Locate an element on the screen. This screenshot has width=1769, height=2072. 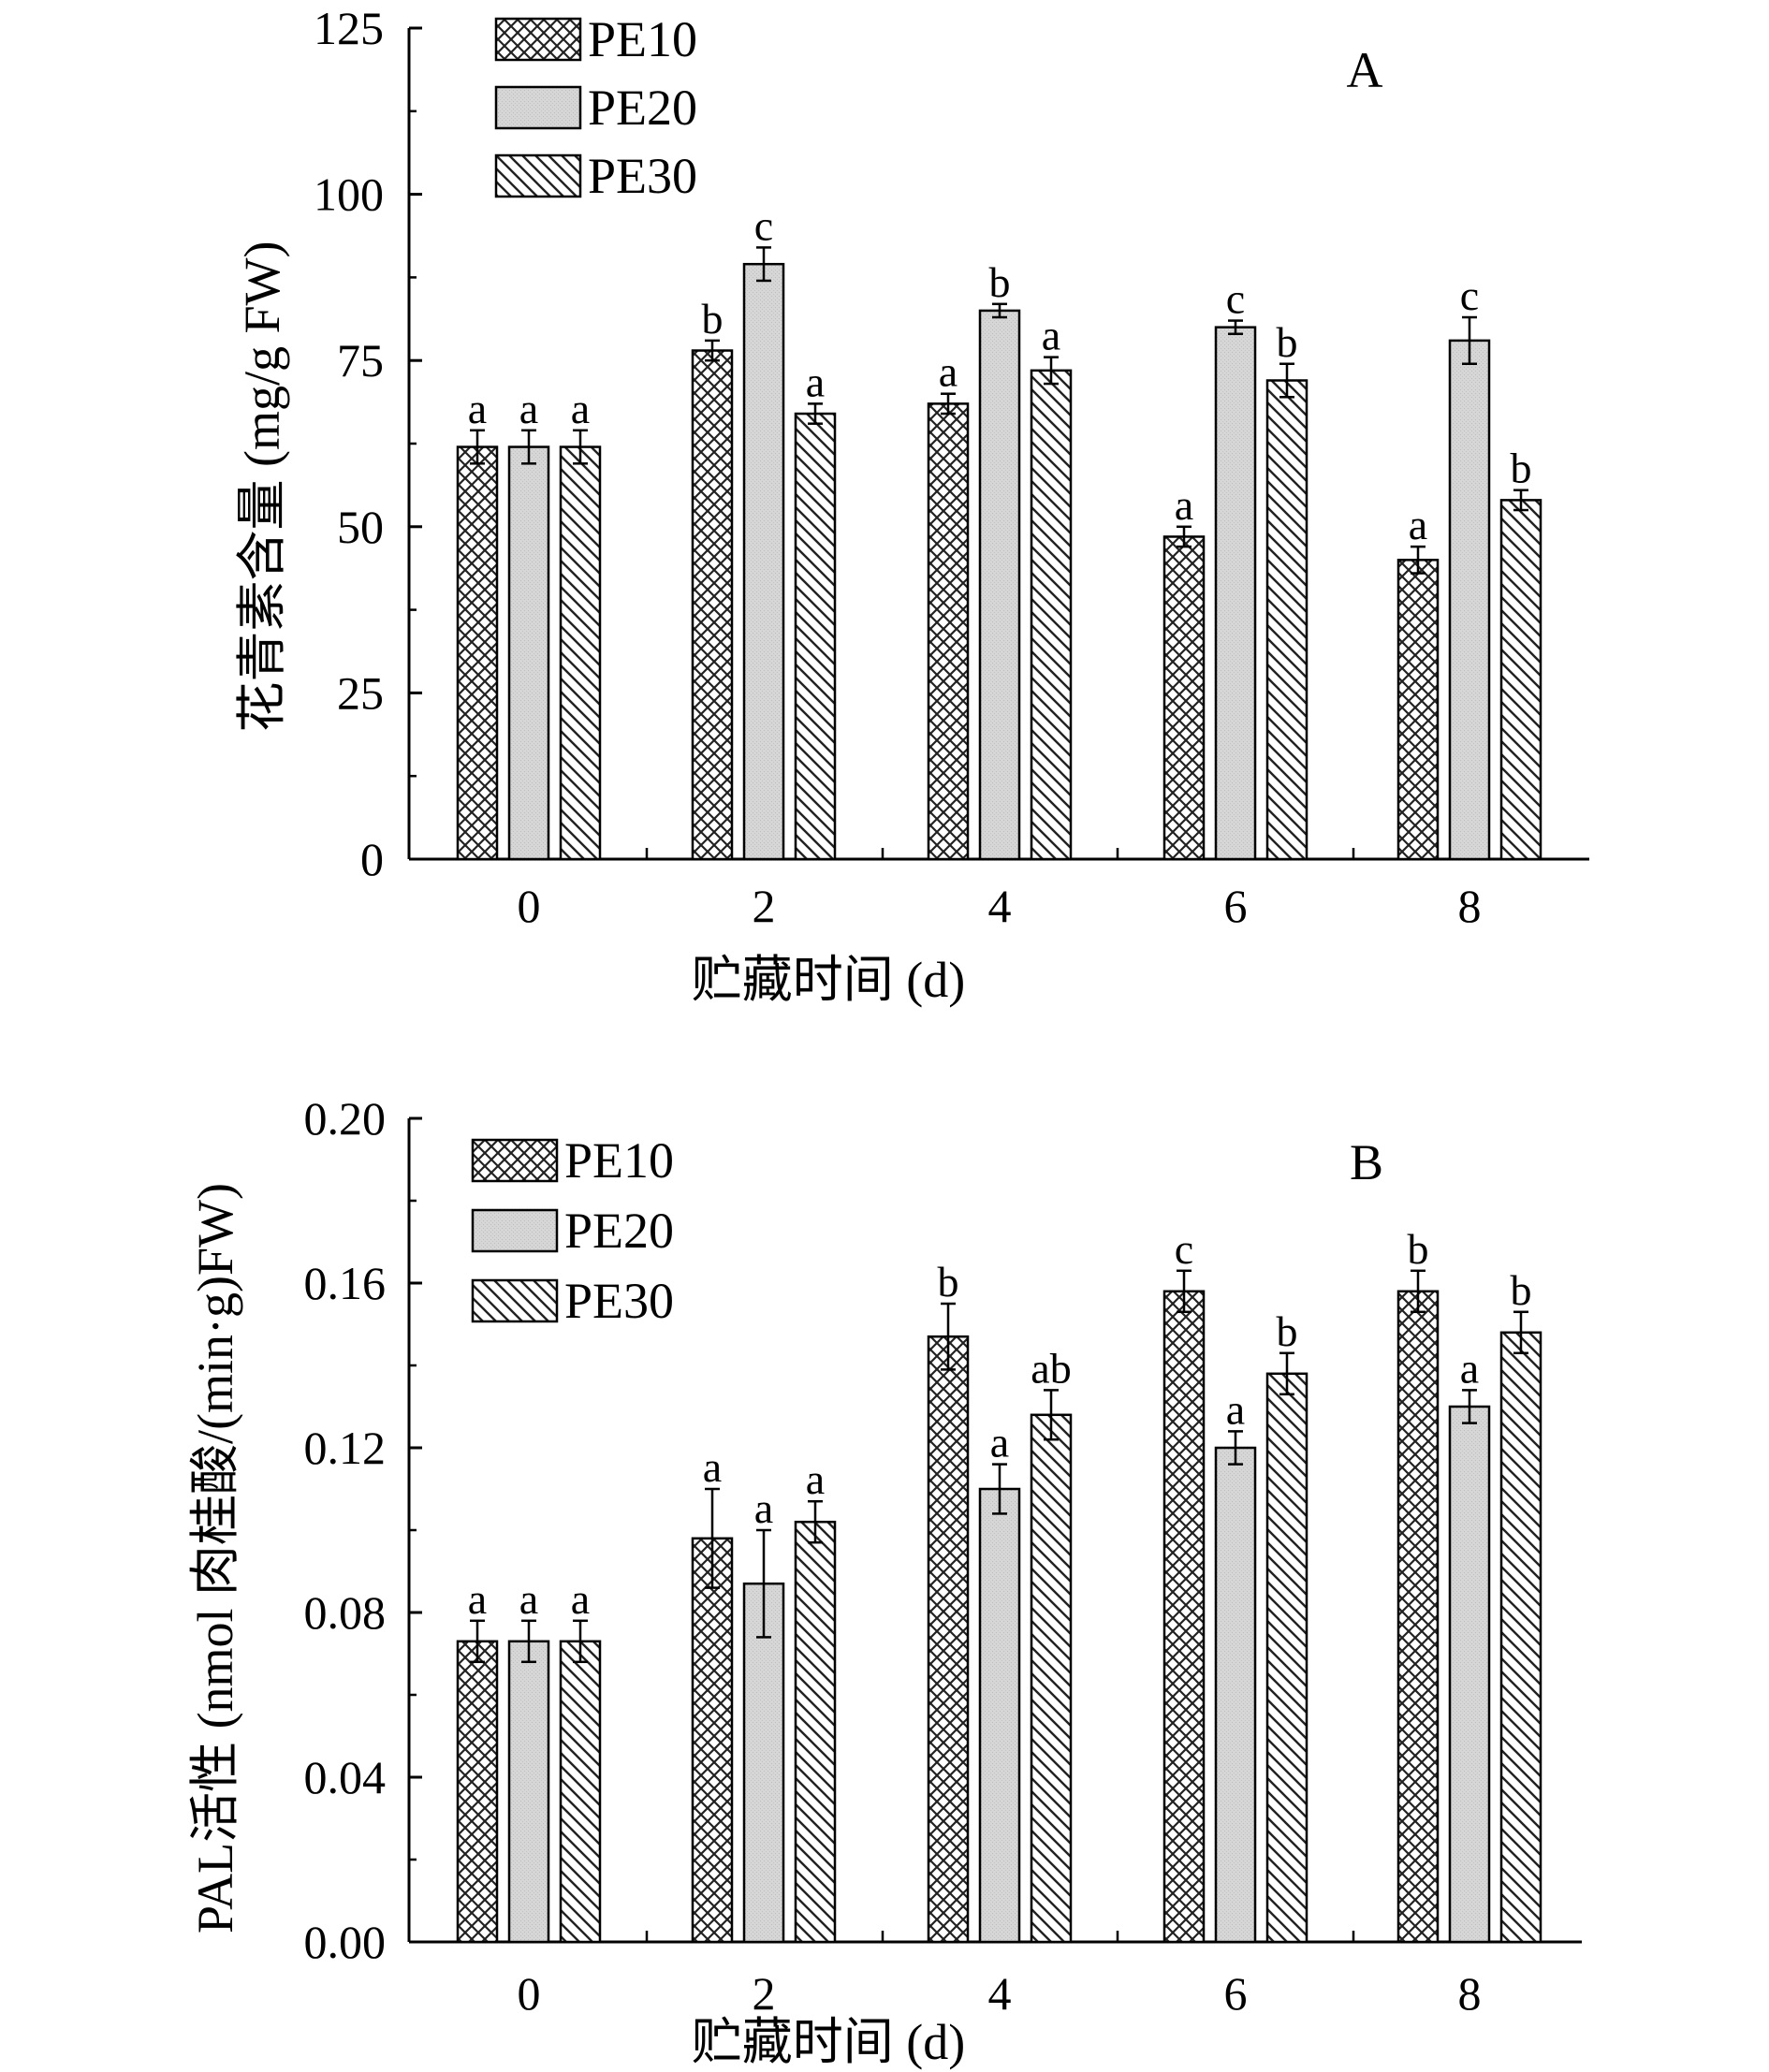
x-axis-a: 0 2 4 6 8 is located at coordinates (999, 890).